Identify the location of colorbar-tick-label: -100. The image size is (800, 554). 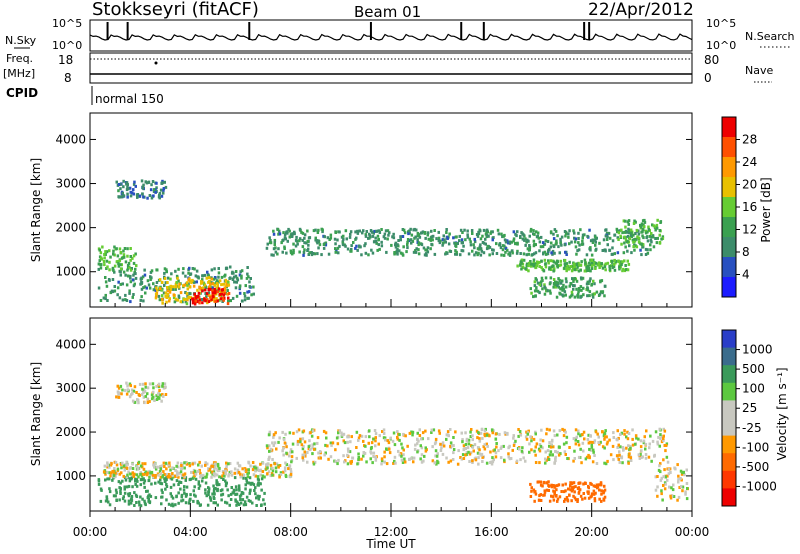
(755, 447).